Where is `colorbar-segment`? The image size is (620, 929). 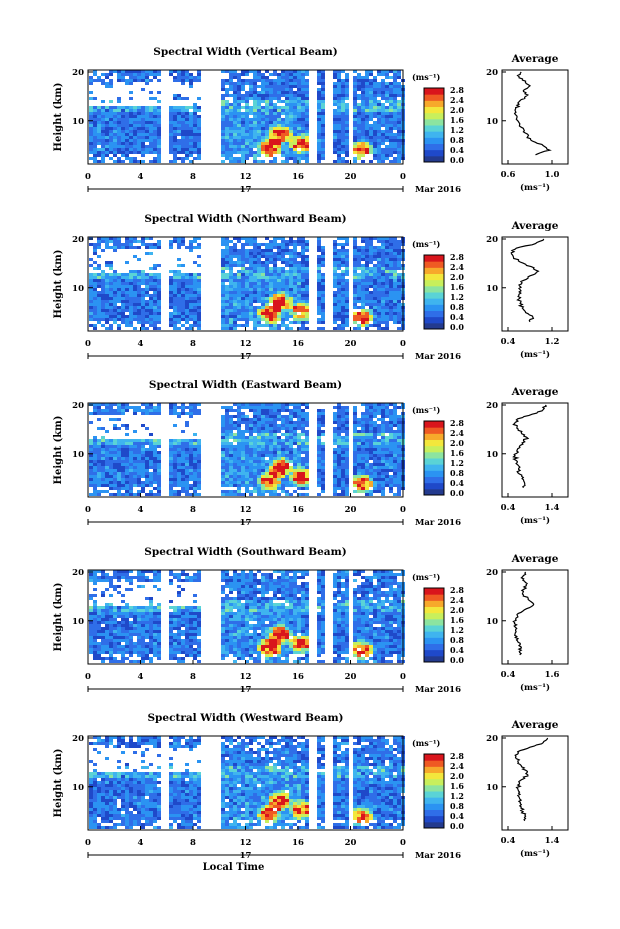
colorbar-segment is located at coordinates (434, 289).